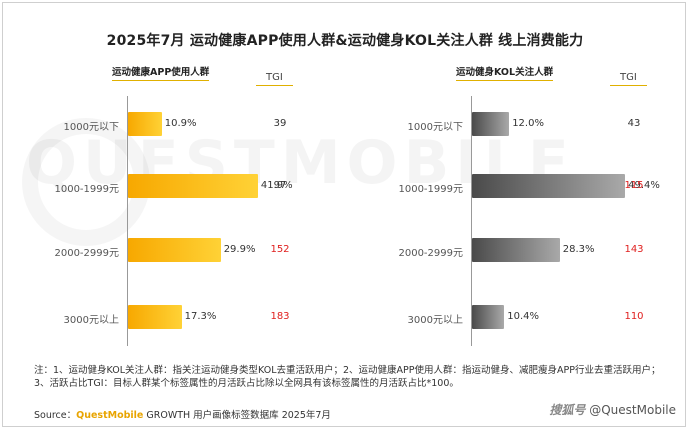 Image resolution: width=690 pixels, height=431 pixels. Describe the element at coordinates (628, 79) in the screenshot. I see `tgi-header-1: TGI` at that location.